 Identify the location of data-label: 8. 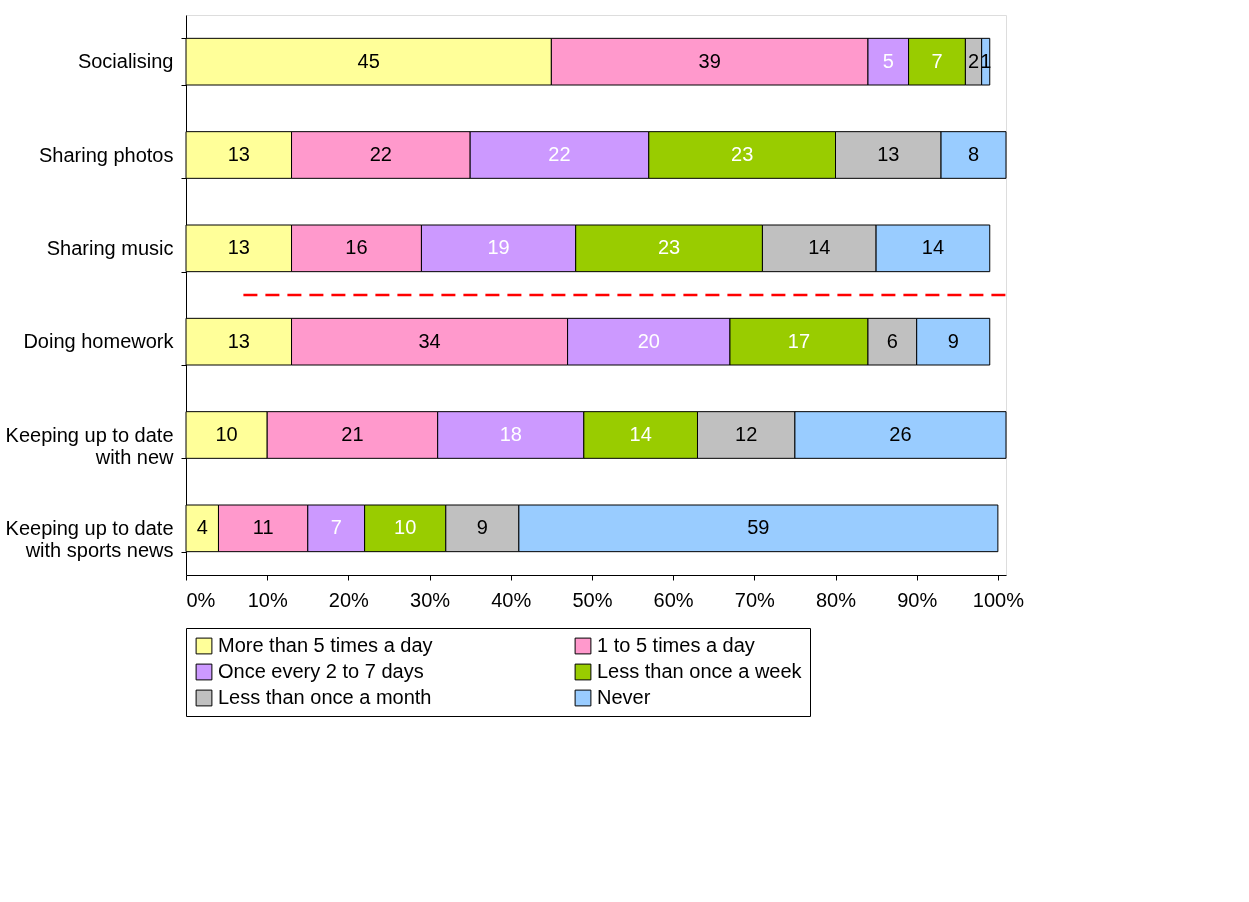
(973, 154).